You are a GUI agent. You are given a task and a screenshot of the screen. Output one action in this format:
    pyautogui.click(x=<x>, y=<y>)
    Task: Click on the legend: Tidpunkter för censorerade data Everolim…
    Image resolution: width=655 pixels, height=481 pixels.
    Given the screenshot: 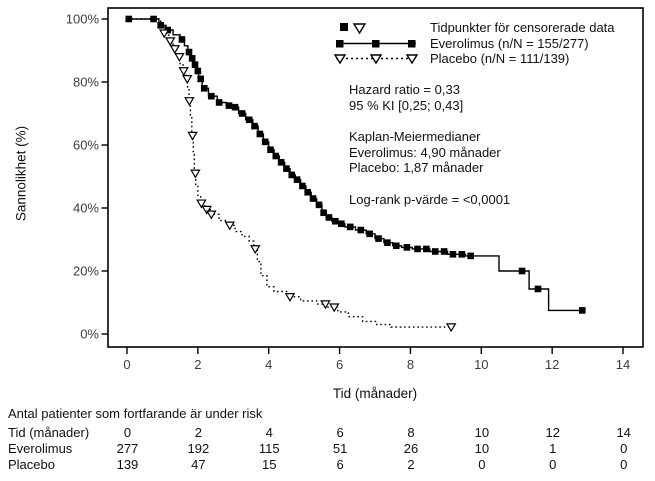 What is the action you would take?
    pyautogui.click(x=474, y=43)
    